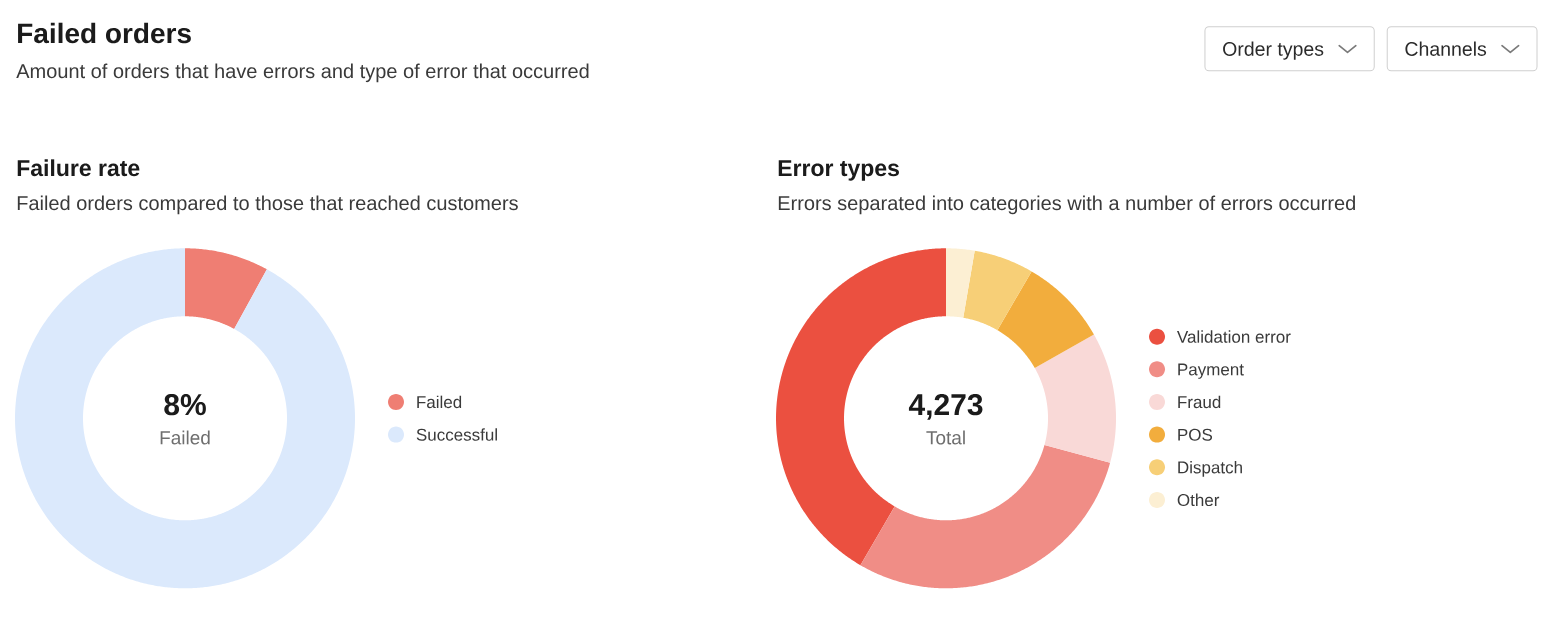 The image size is (1558, 638). Describe the element at coordinates (104, 33) in the screenshot. I see `text: Failed orders` at that location.